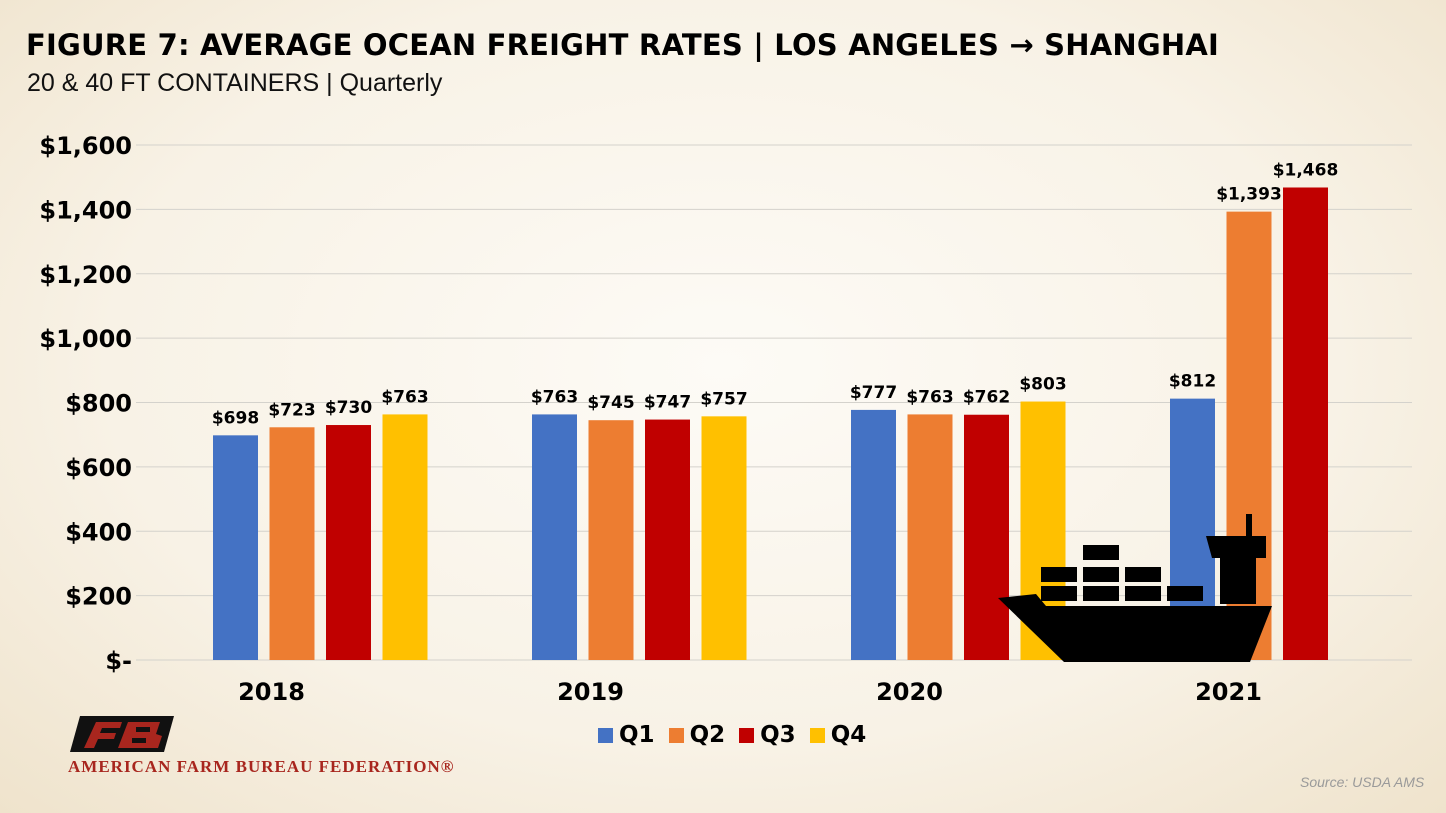 This screenshot has width=1446, height=813. I want to click on legend-swatch-q2, so click(676, 735).